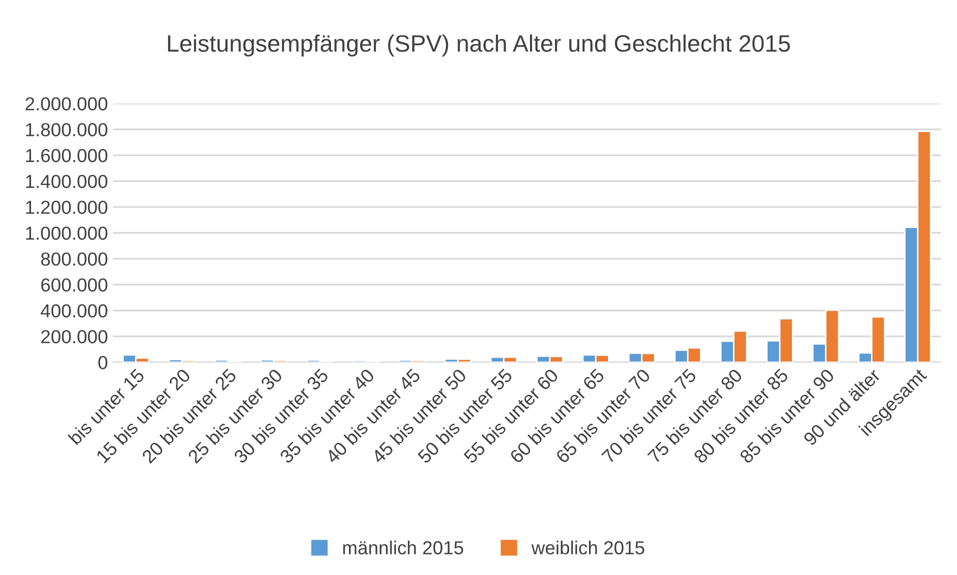  Describe the element at coordinates (74, 311) in the screenshot. I see `y-tick-label: 400.000` at that location.